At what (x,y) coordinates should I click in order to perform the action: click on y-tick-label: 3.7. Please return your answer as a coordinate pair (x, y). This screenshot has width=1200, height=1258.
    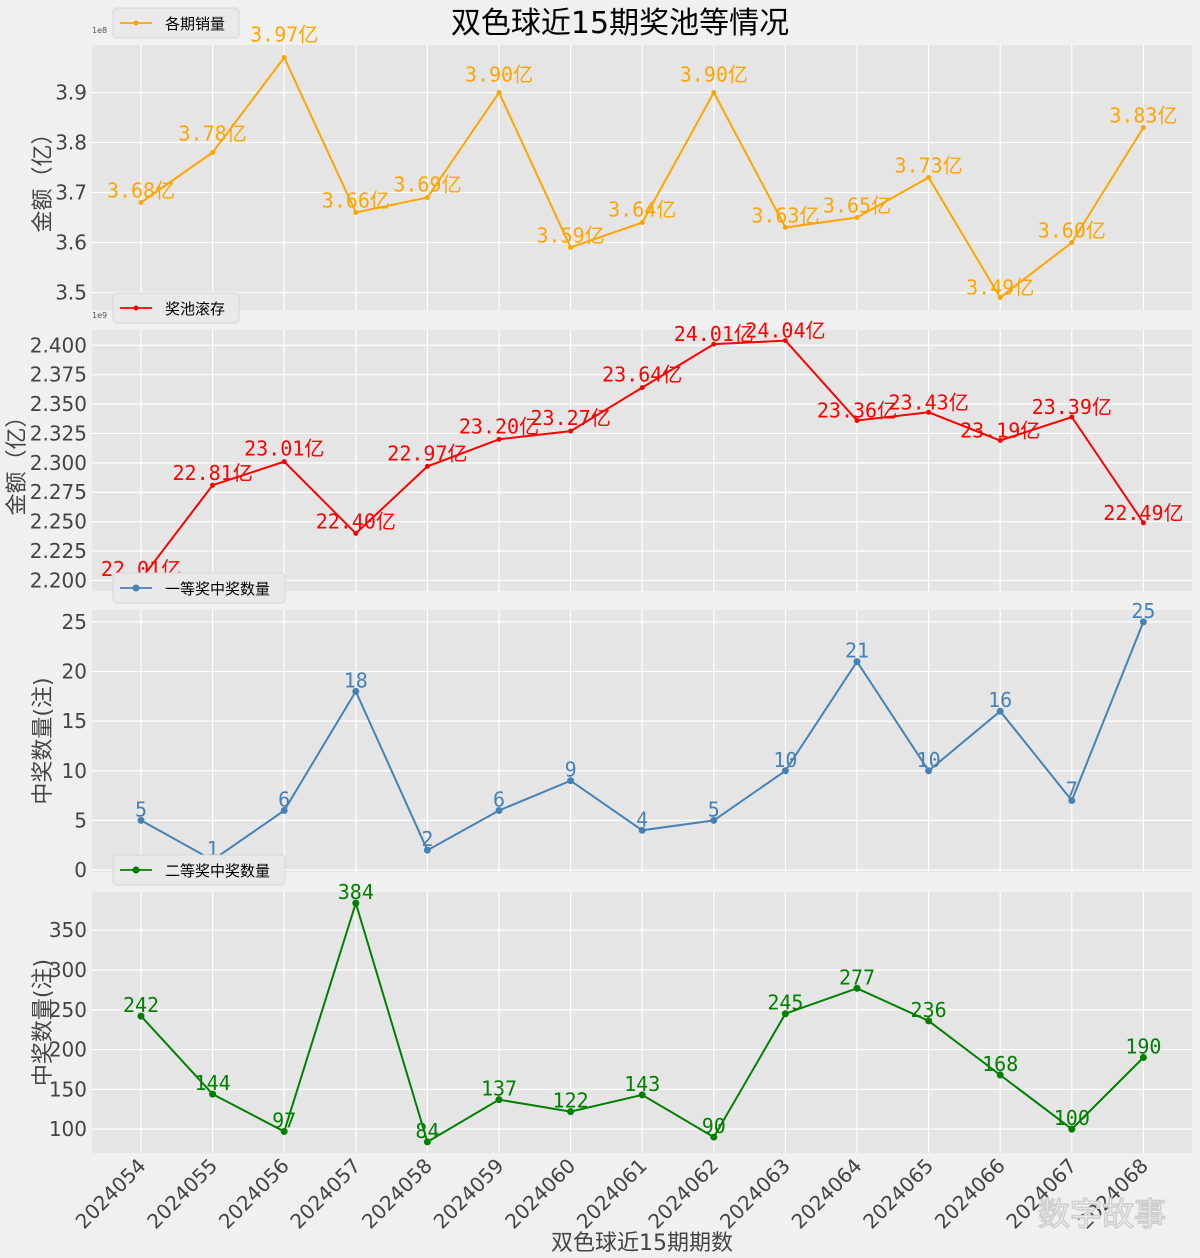
    Looking at the image, I should click on (71, 193).